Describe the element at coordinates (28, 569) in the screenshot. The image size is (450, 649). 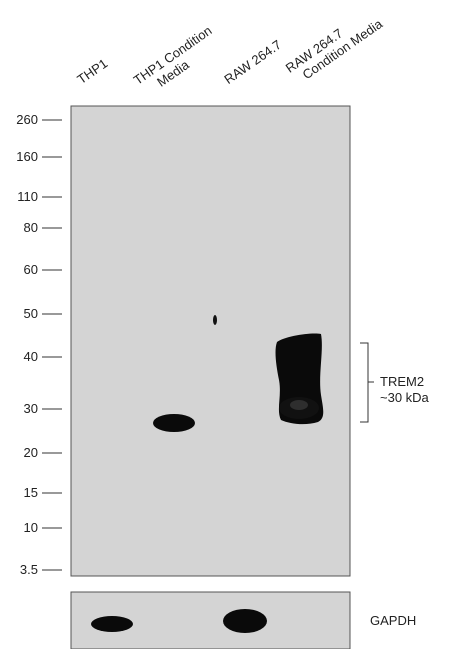
I see `marker-3-5: 3.5` at that location.